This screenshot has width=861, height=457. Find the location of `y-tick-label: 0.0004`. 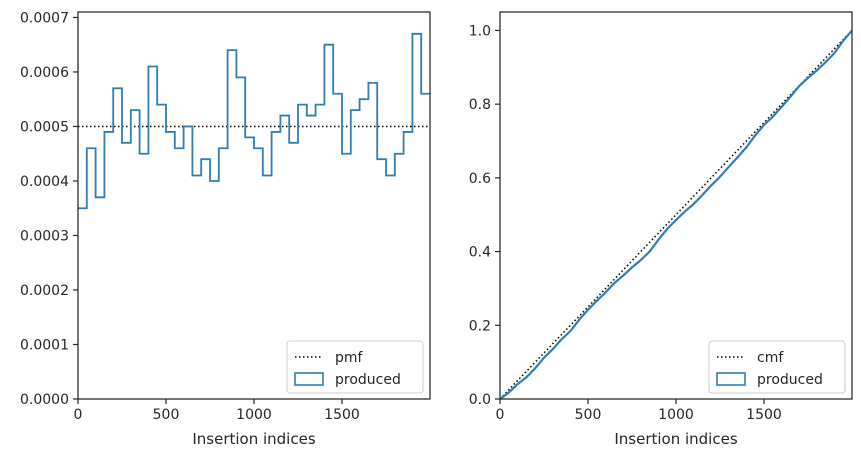

y-tick-label: 0.0004 is located at coordinates (44, 182).